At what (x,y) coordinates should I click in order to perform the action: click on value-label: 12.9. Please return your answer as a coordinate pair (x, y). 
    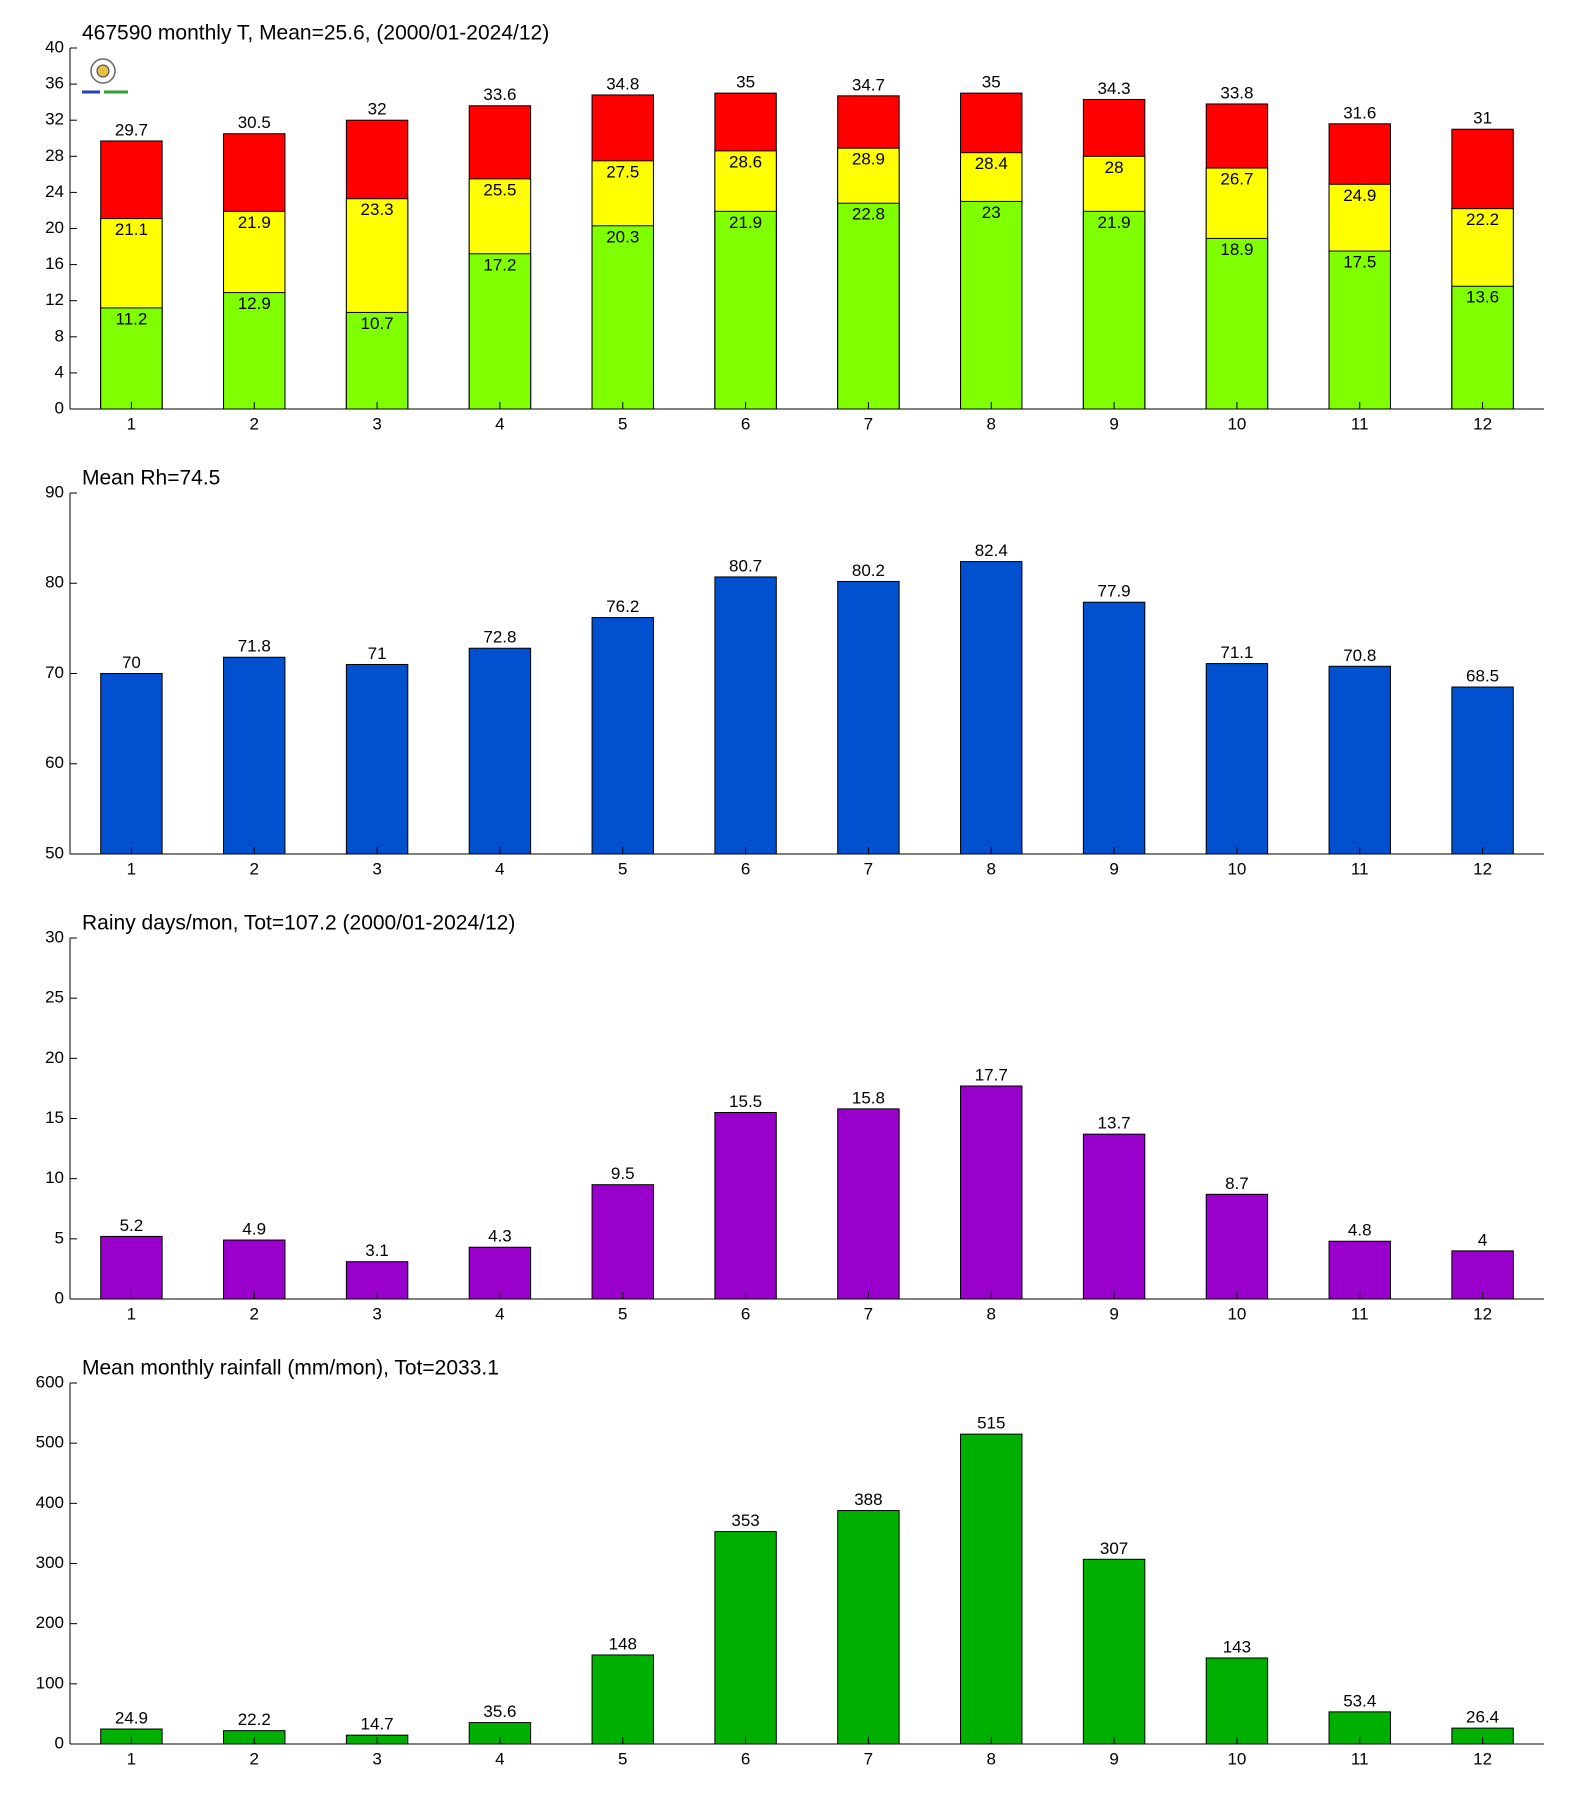
    Looking at the image, I should click on (254, 303).